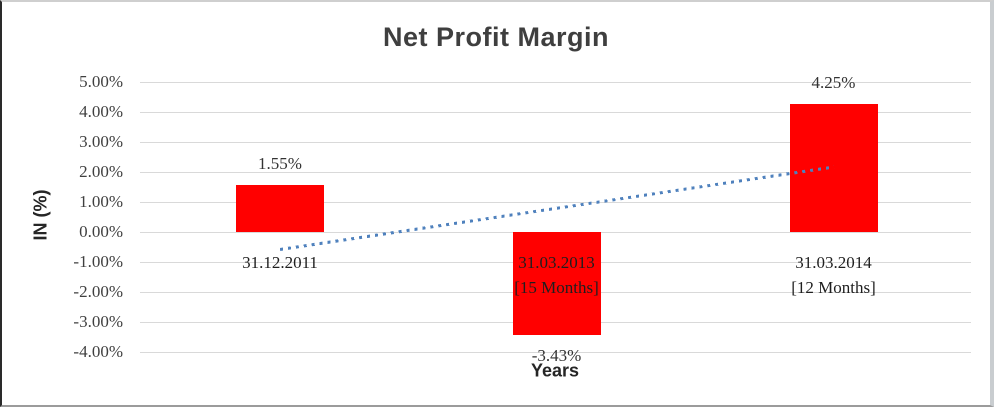 The height and width of the screenshot is (407, 994). What do you see at coordinates (280, 164) in the screenshot?
I see `data-label: 1.55%` at bounding box center [280, 164].